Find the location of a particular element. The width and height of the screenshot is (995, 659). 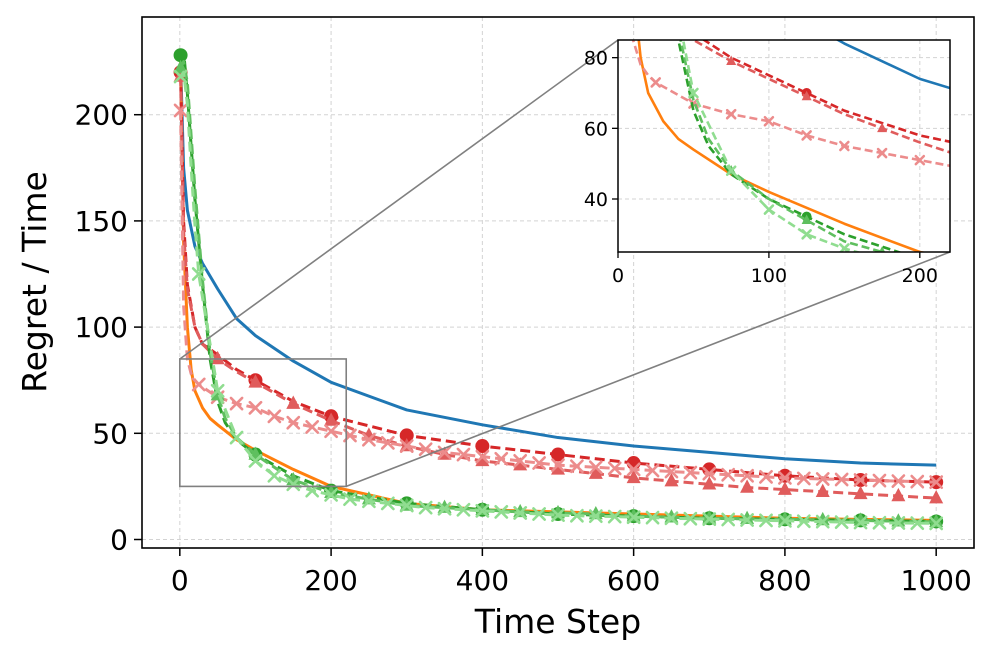

y-tick-label: 100 is located at coordinates (101, 327).